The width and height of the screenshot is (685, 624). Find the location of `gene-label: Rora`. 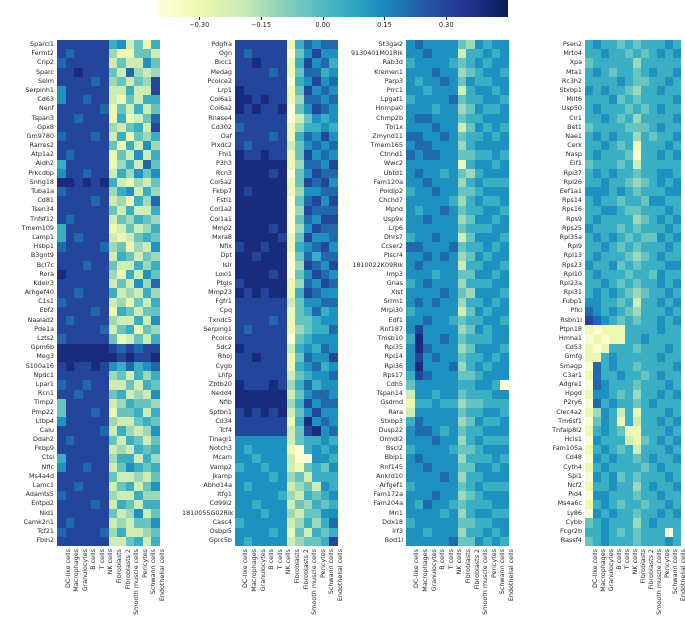

gene-label: Rora is located at coordinates (46, 273).